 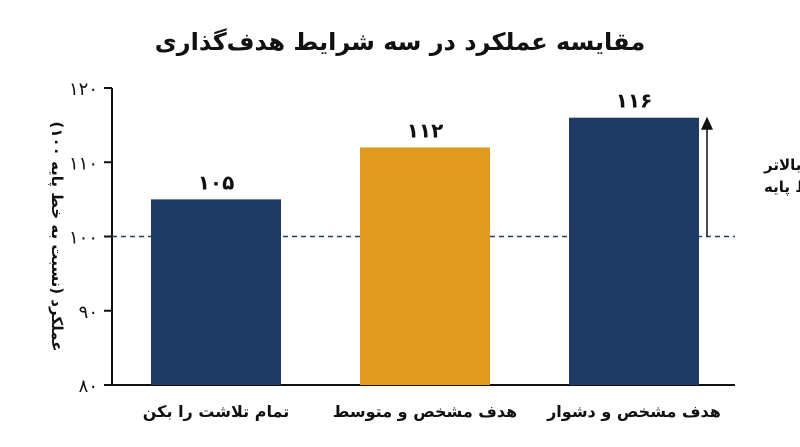 I want to click on bar-value-label: ۱۱۲, so click(x=425, y=130).